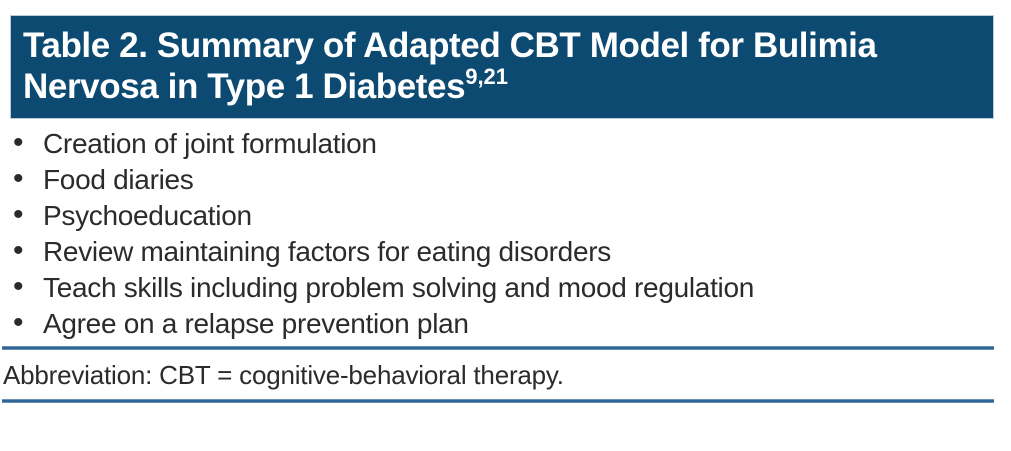  What do you see at coordinates (210, 143) in the screenshot?
I see `item-label: Creation of joint formulation` at bounding box center [210, 143].